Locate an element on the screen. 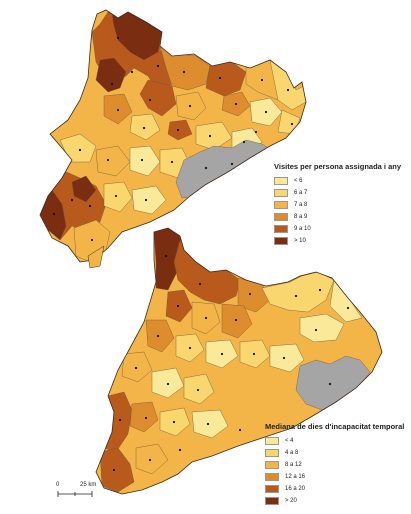 This screenshot has height=514, width=411. legend-label: 4 a 8 is located at coordinates (292, 452).